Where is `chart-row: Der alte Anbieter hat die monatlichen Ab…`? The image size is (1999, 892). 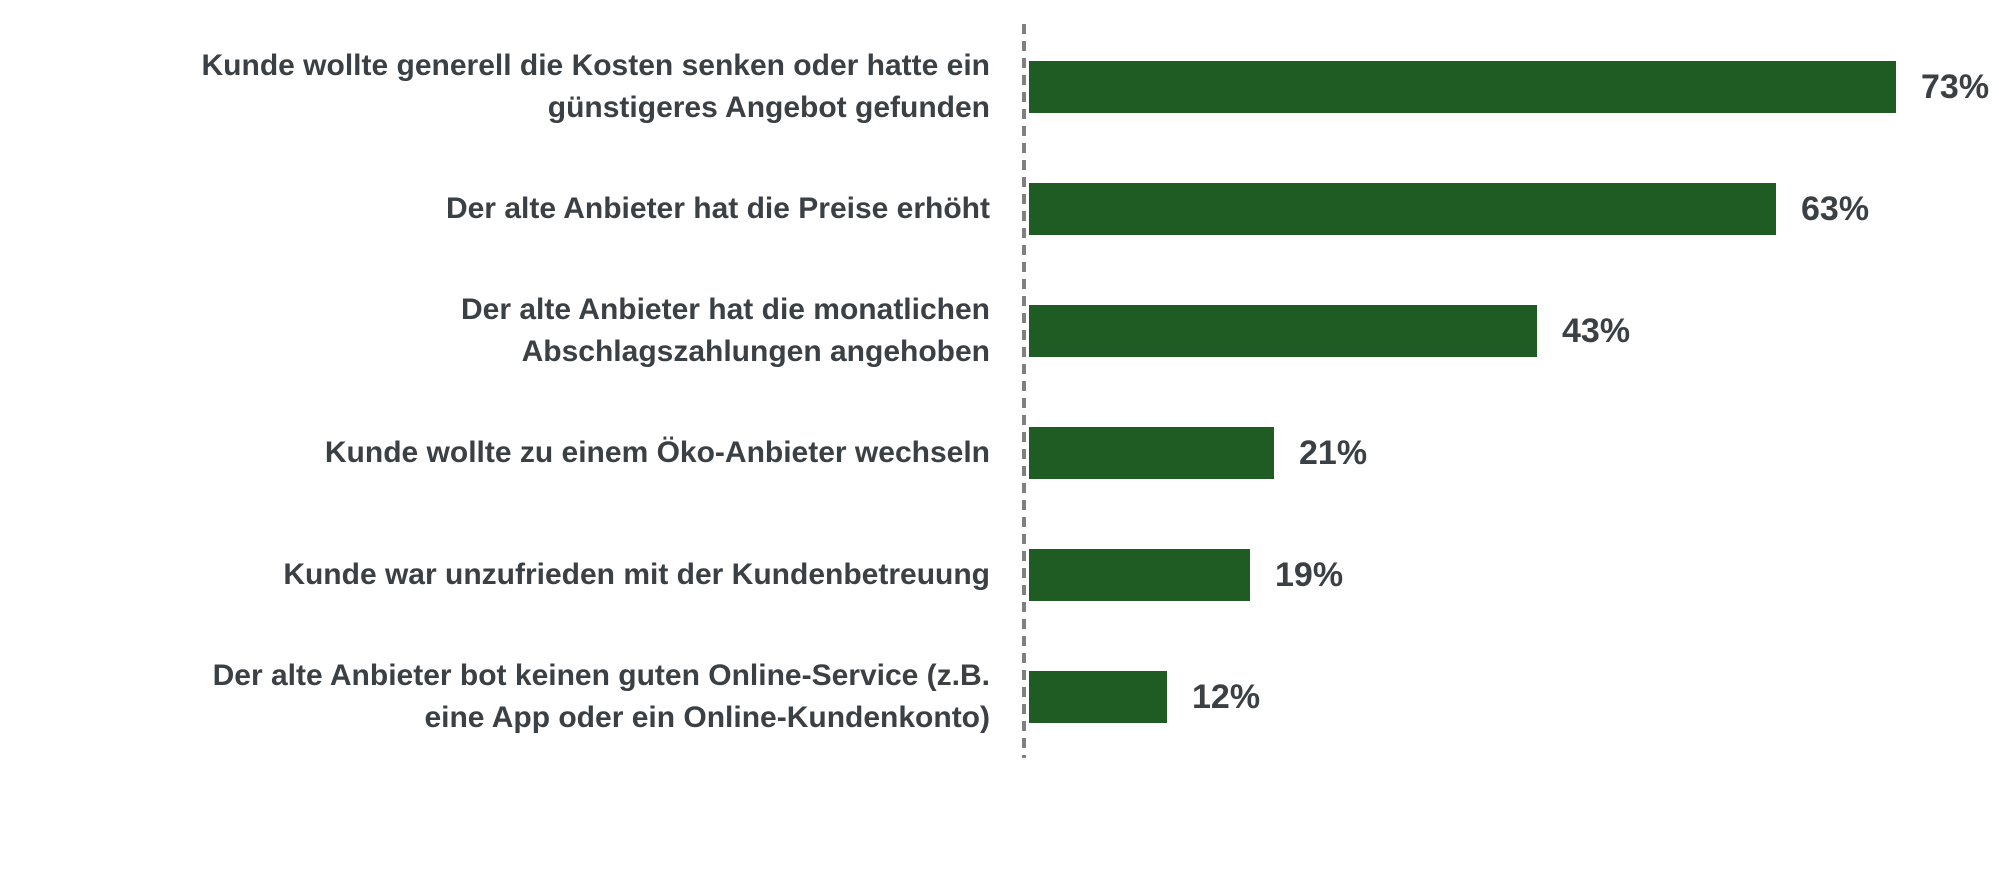
chart-row: Der alte Anbieter hat die monatlichen Ab… is located at coordinates (999, 331).